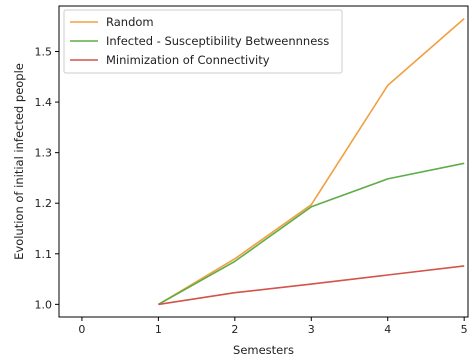  Describe the element at coordinates (19, 161) in the screenshot. I see `y-axis-title: Evolution of initial infected people` at that location.